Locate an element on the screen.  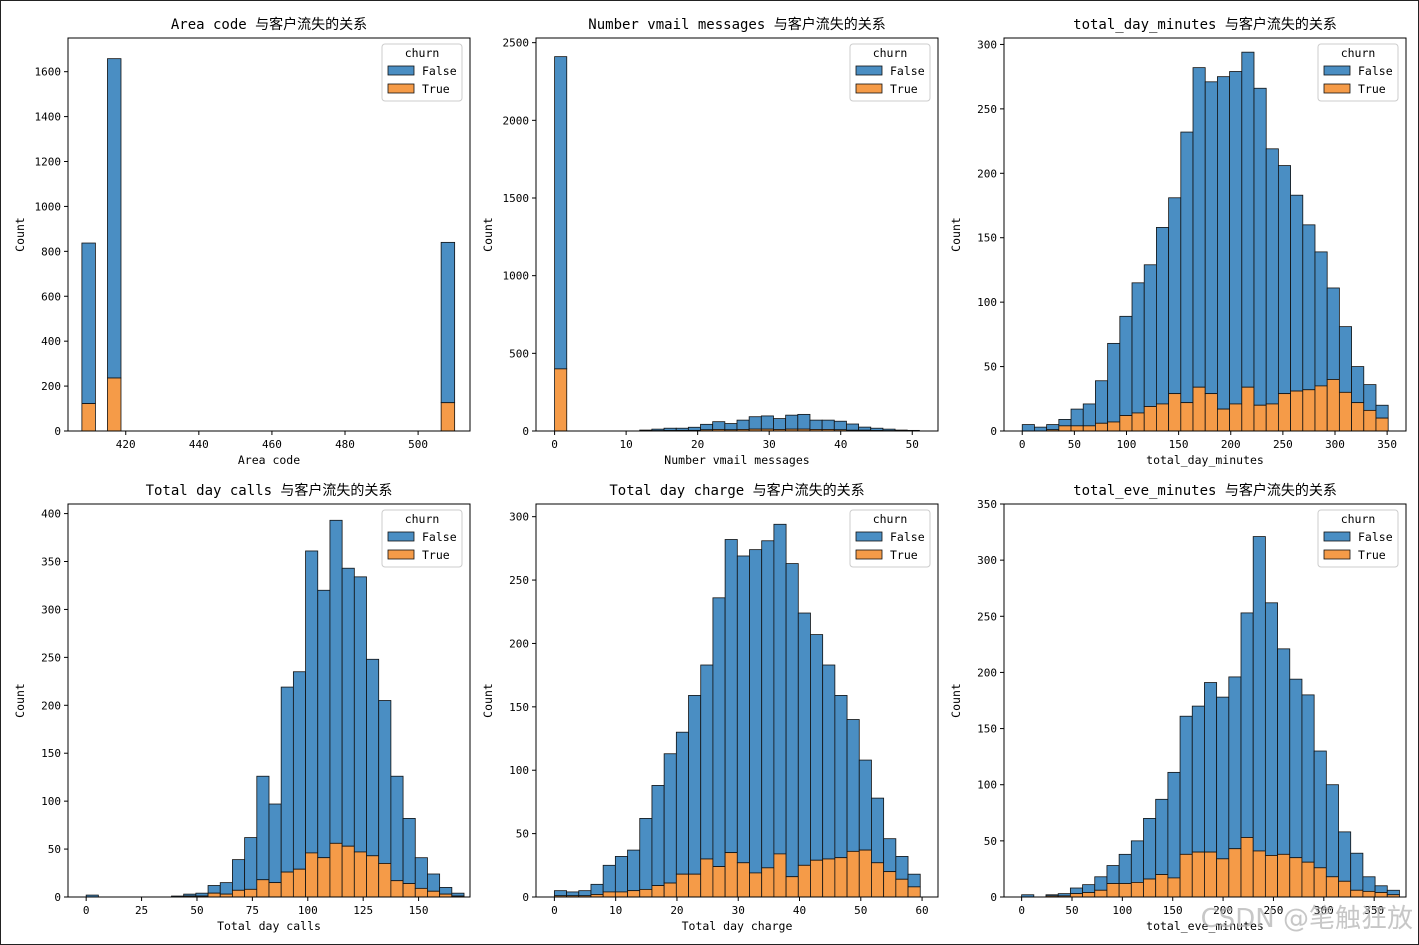
y-tick-label: 100 is located at coordinates (51, 801).